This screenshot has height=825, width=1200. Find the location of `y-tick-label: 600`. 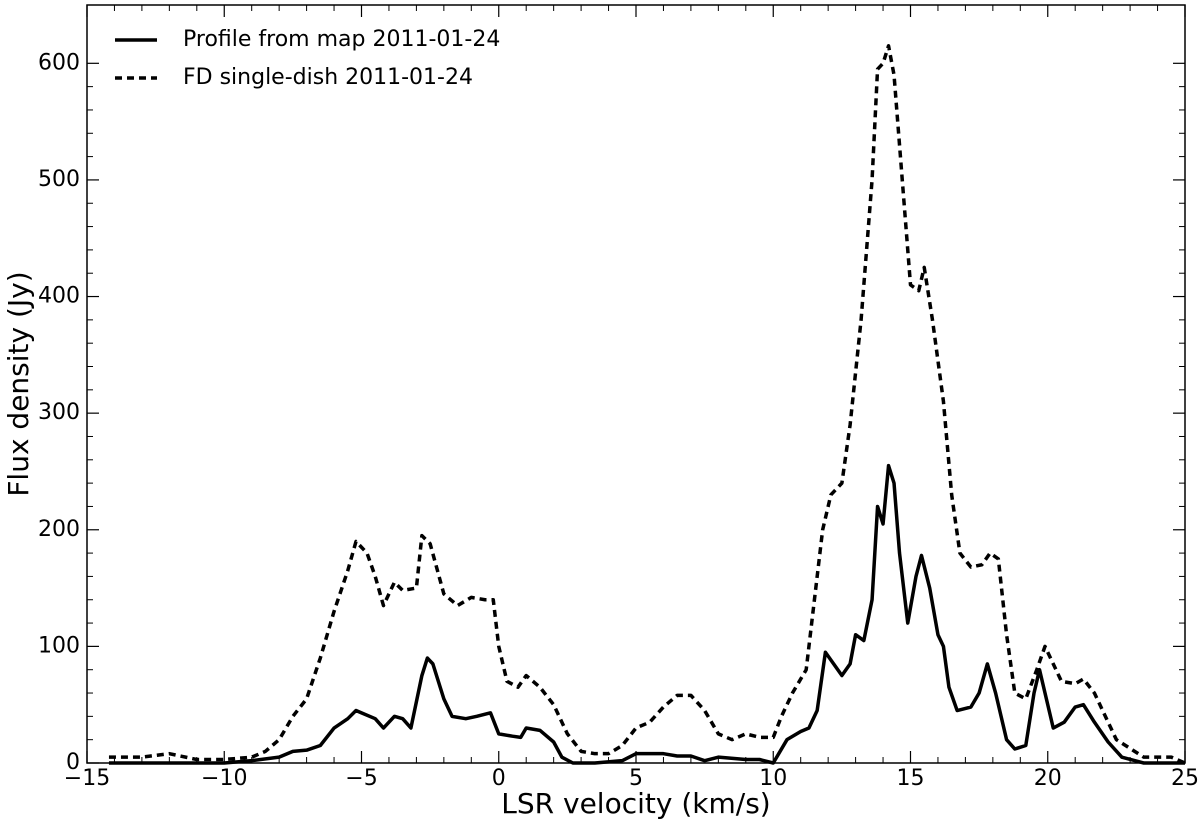

y-tick-label: 600 is located at coordinates (59, 62).